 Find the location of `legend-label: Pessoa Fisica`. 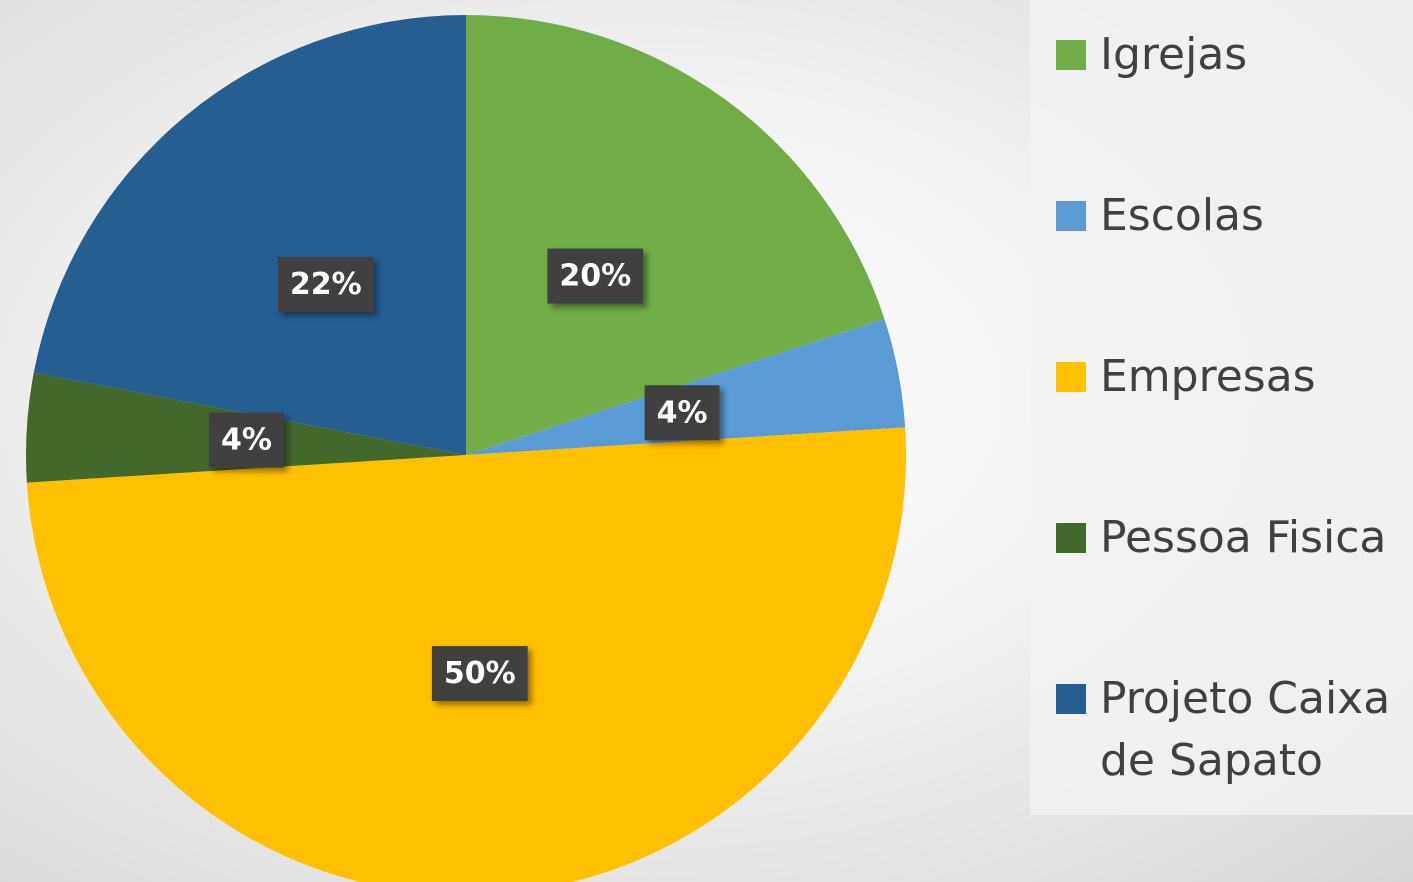

legend-label: Pessoa Fisica is located at coordinates (1243, 537).